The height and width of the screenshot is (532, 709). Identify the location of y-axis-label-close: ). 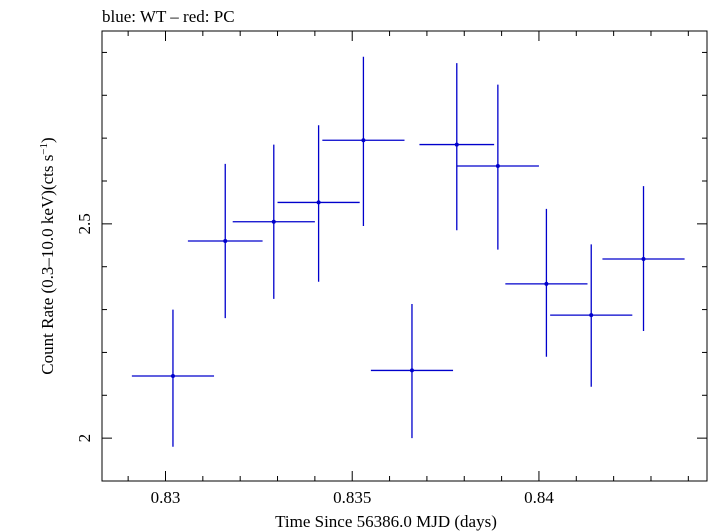
(47, 140).